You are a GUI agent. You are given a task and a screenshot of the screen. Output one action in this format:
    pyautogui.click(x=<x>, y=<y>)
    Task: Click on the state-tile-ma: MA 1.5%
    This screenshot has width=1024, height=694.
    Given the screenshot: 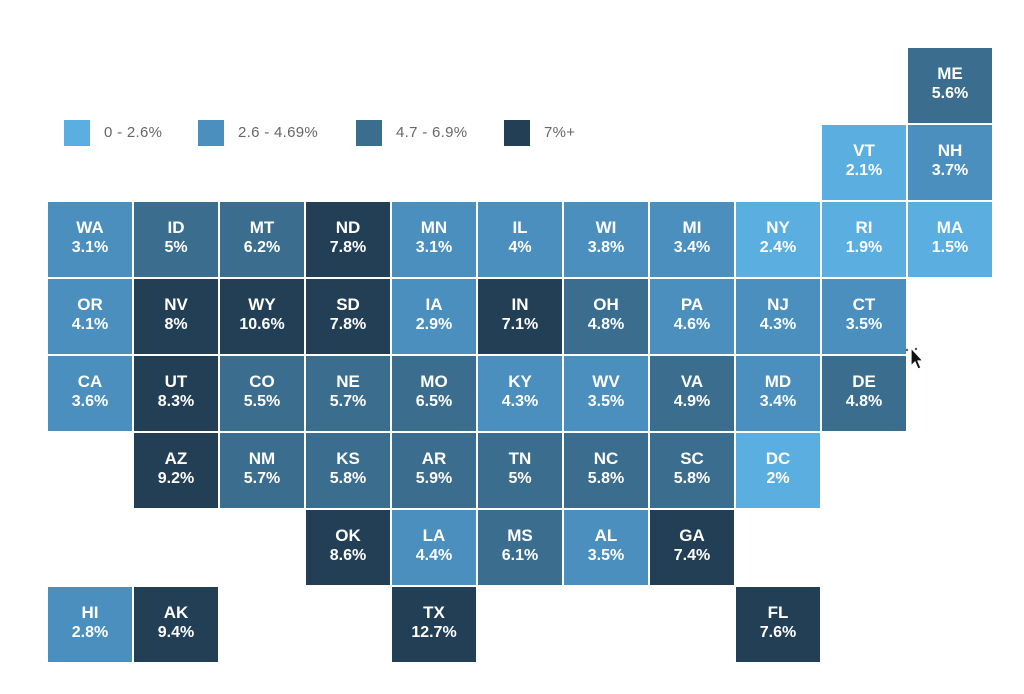 What is the action you would take?
    pyautogui.click(x=950, y=239)
    